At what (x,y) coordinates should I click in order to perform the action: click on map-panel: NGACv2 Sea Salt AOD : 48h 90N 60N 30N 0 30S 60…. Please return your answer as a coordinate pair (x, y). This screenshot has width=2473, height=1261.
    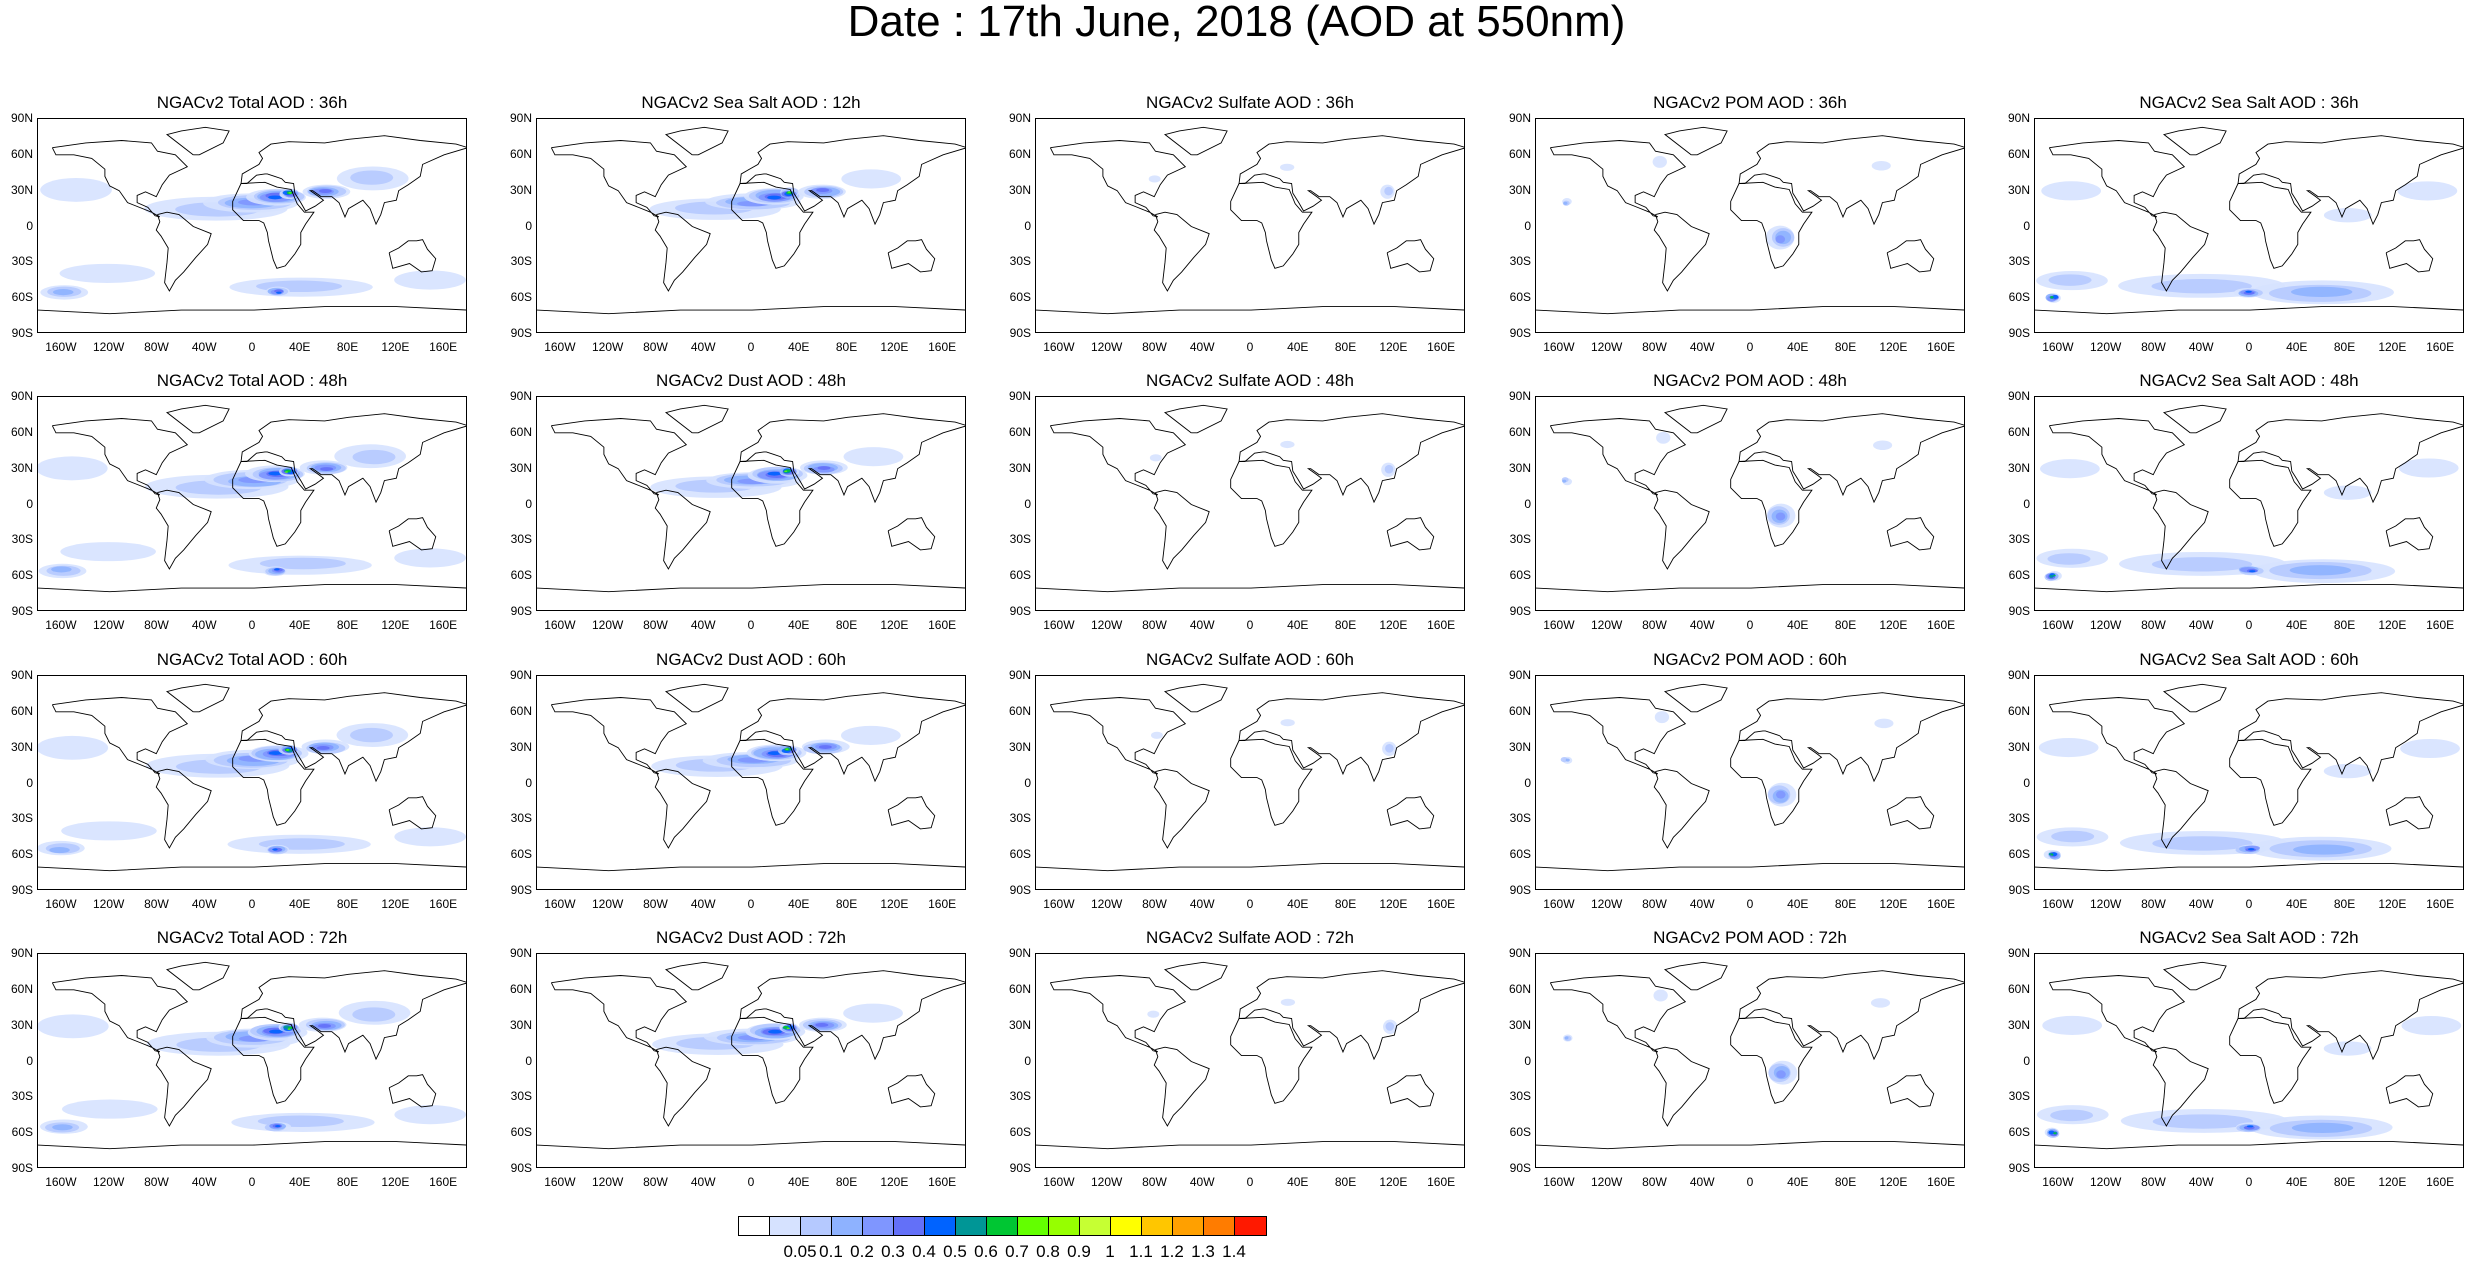
    Looking at the image, I should click on (2236, 501).